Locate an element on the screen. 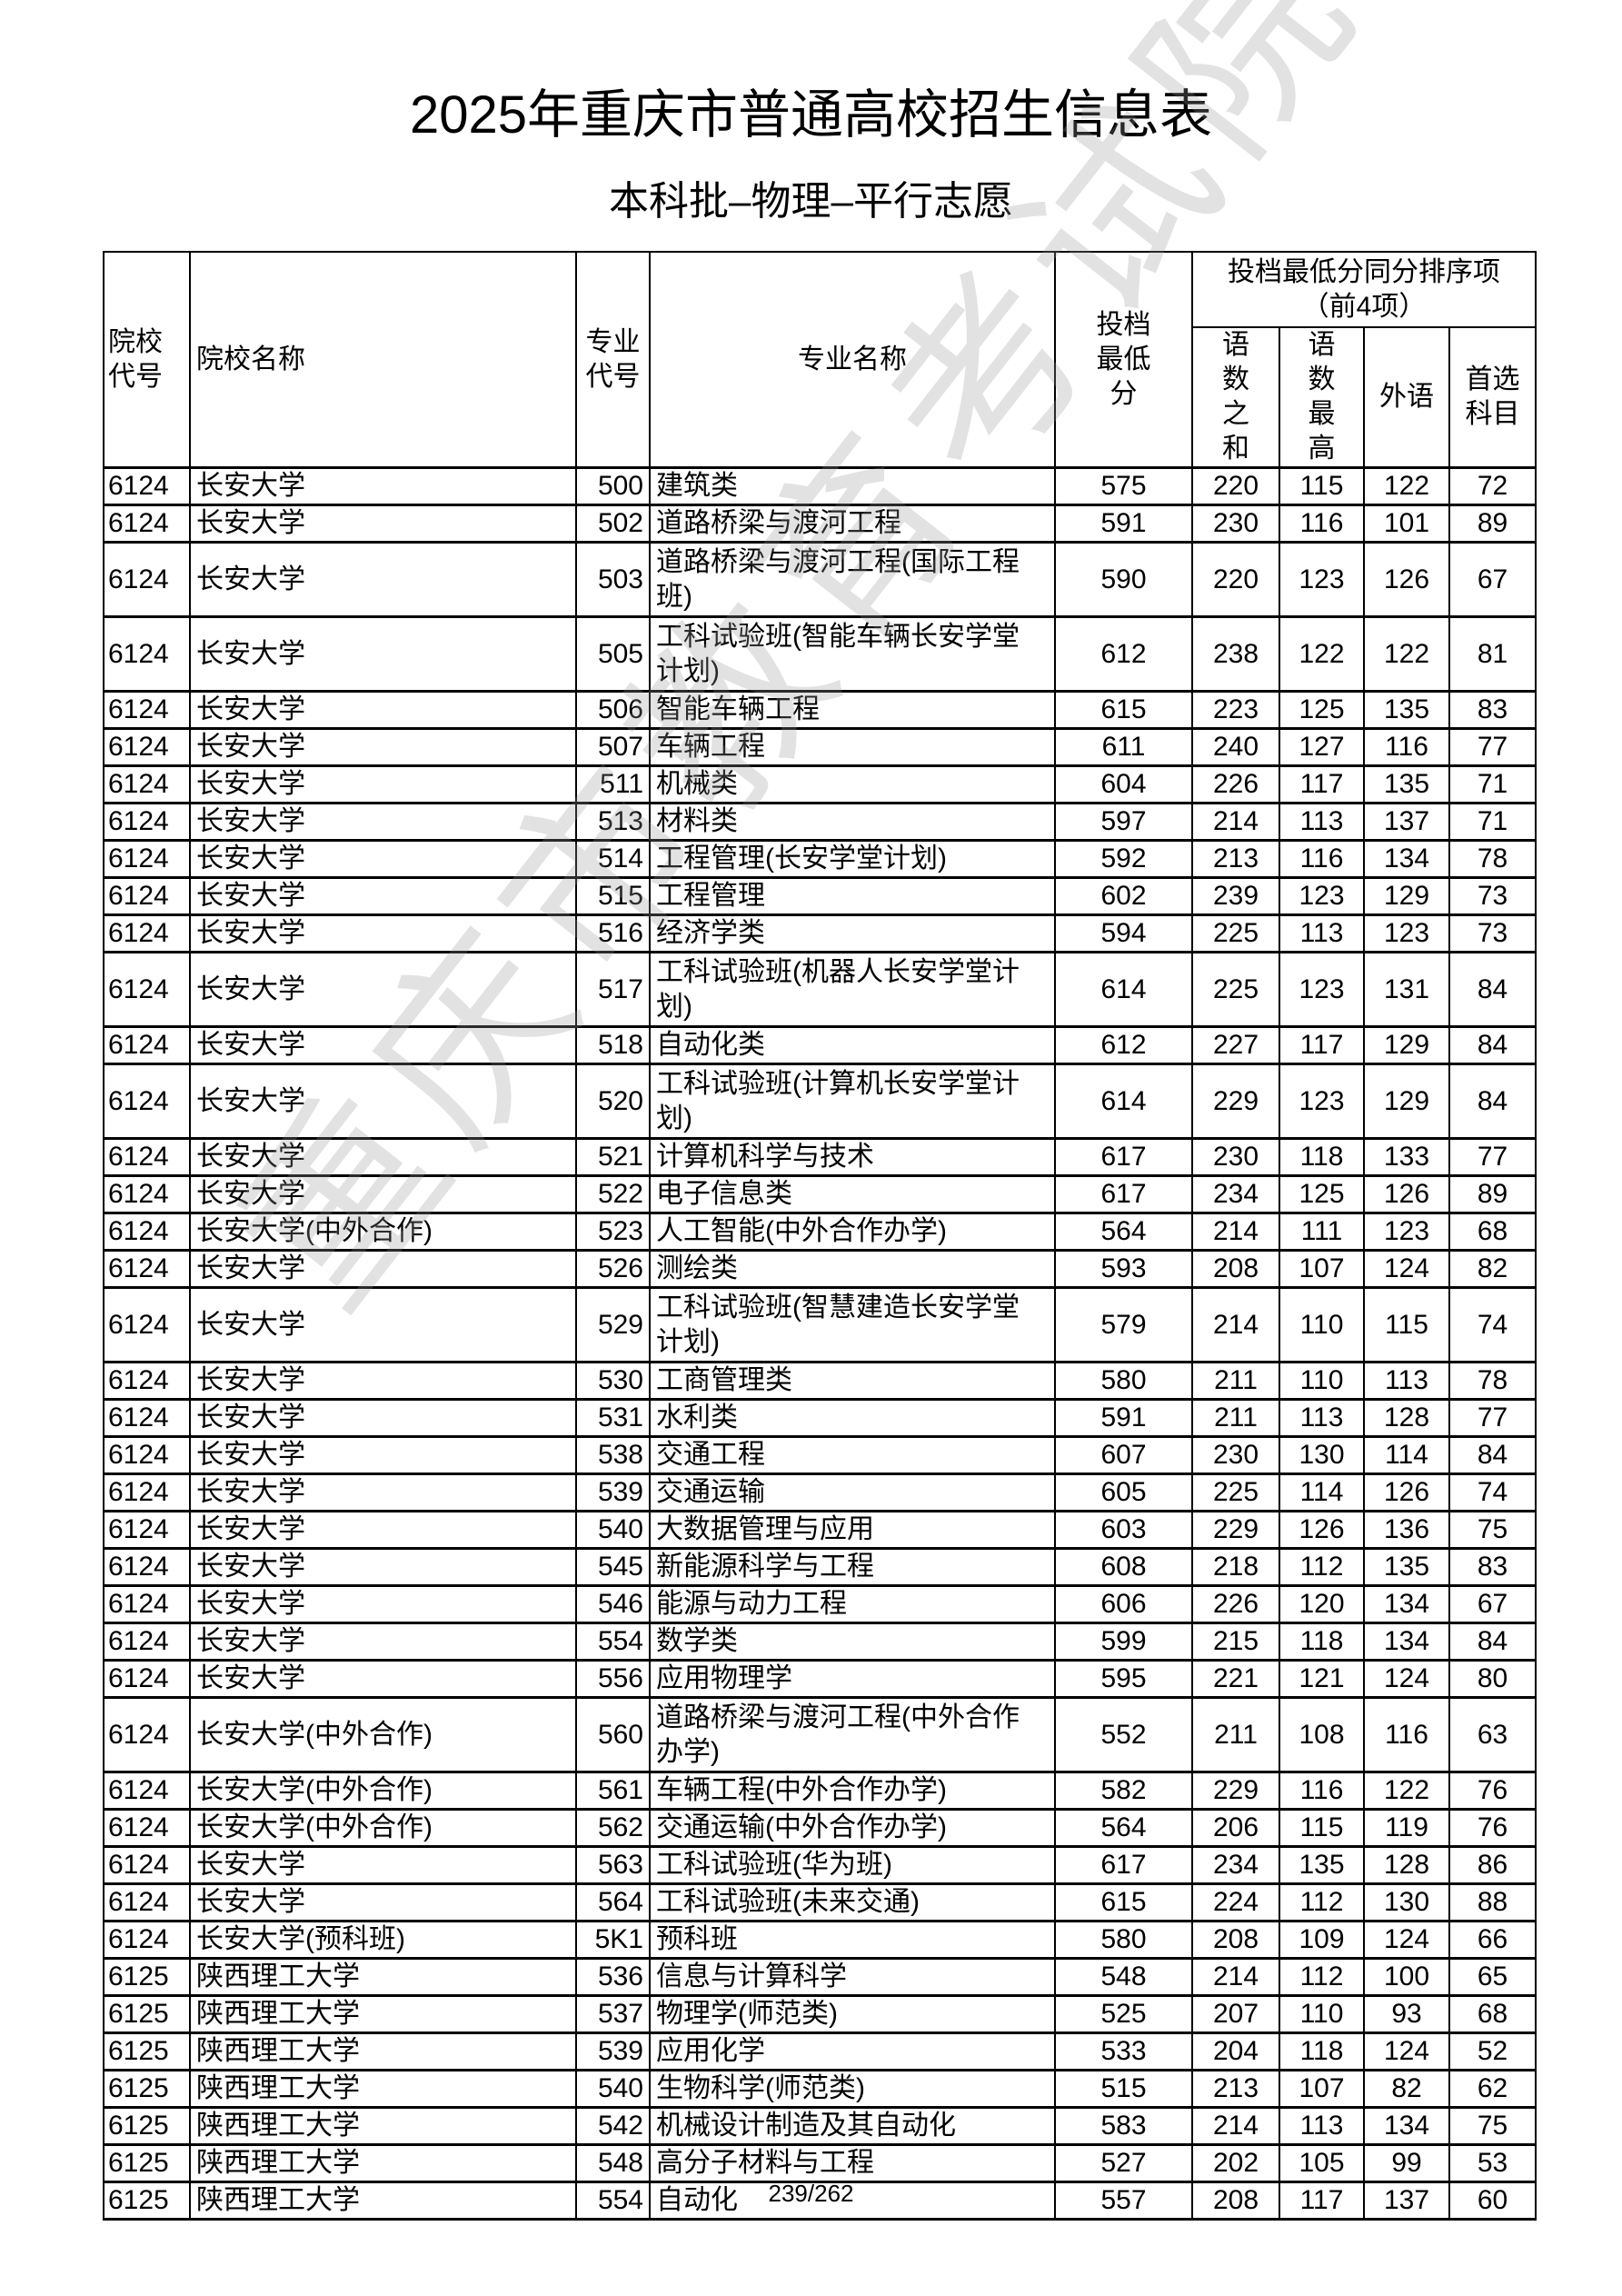 Image resolution: width=1622 pixels, height=2296 pixels. cell-chinese-math-sum: 239 is located at coordinates (1235, 896).